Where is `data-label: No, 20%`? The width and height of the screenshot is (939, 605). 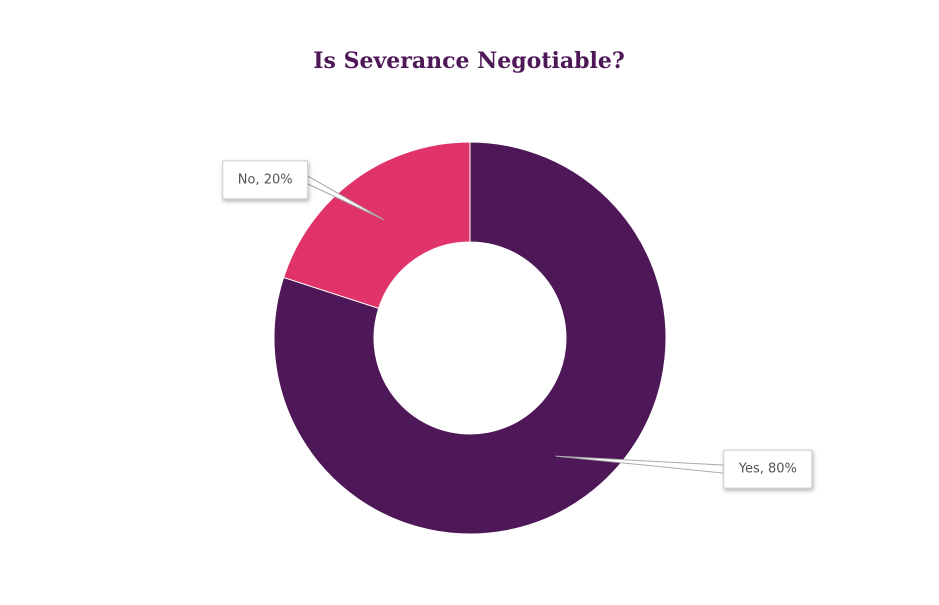
data-label: No, 20% is located at coordinates (303, 190).